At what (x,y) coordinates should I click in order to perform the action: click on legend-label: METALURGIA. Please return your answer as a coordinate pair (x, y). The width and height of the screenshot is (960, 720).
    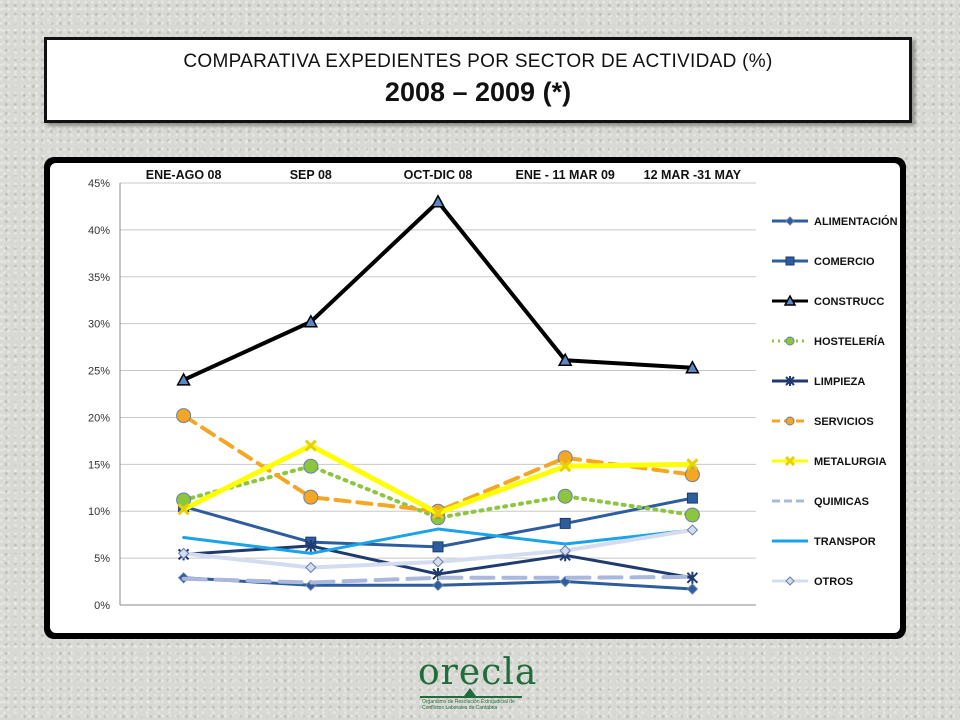
    Looking at the image, I should click on (850, 462).